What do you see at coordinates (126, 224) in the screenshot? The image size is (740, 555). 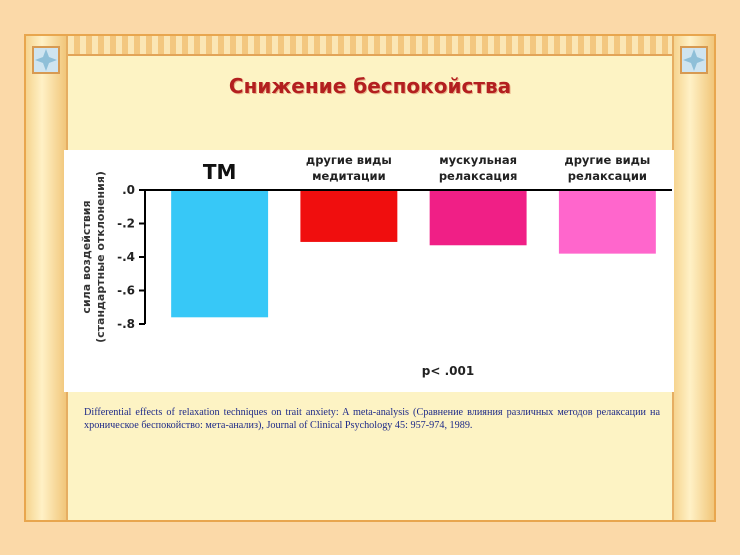 I see `y-tick-label: -.2` at bounding box center [126, 224].